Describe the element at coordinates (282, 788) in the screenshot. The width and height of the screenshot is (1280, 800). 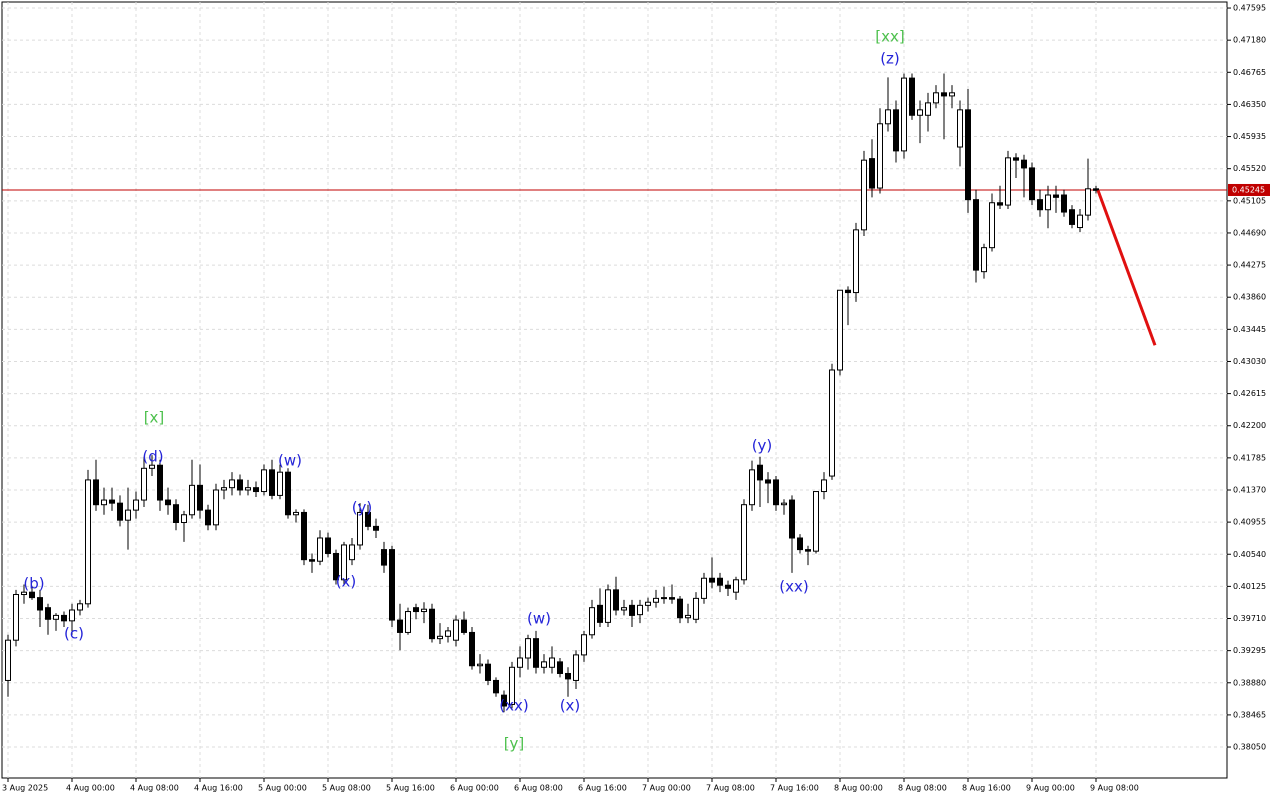
I see `x-tick-label: 5 Aug 00:00` at that location.